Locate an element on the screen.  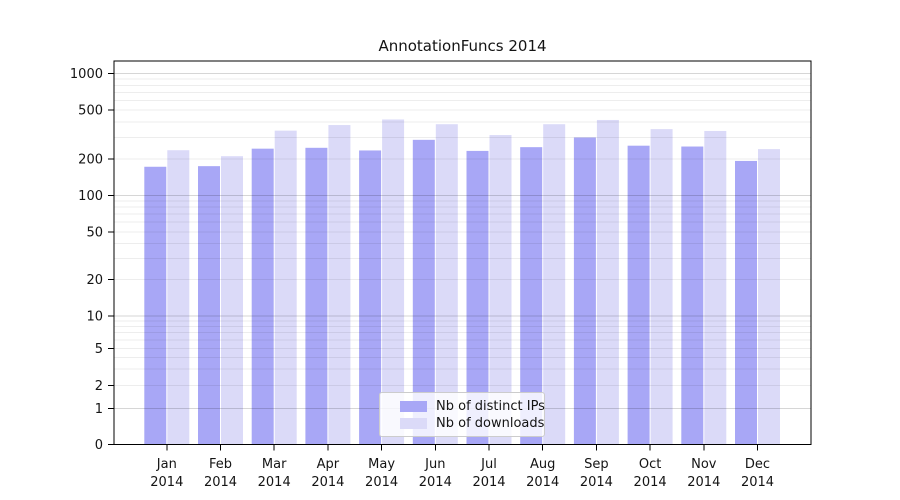
x-tick-label-month: Oct is located at coordinates (650, 464).